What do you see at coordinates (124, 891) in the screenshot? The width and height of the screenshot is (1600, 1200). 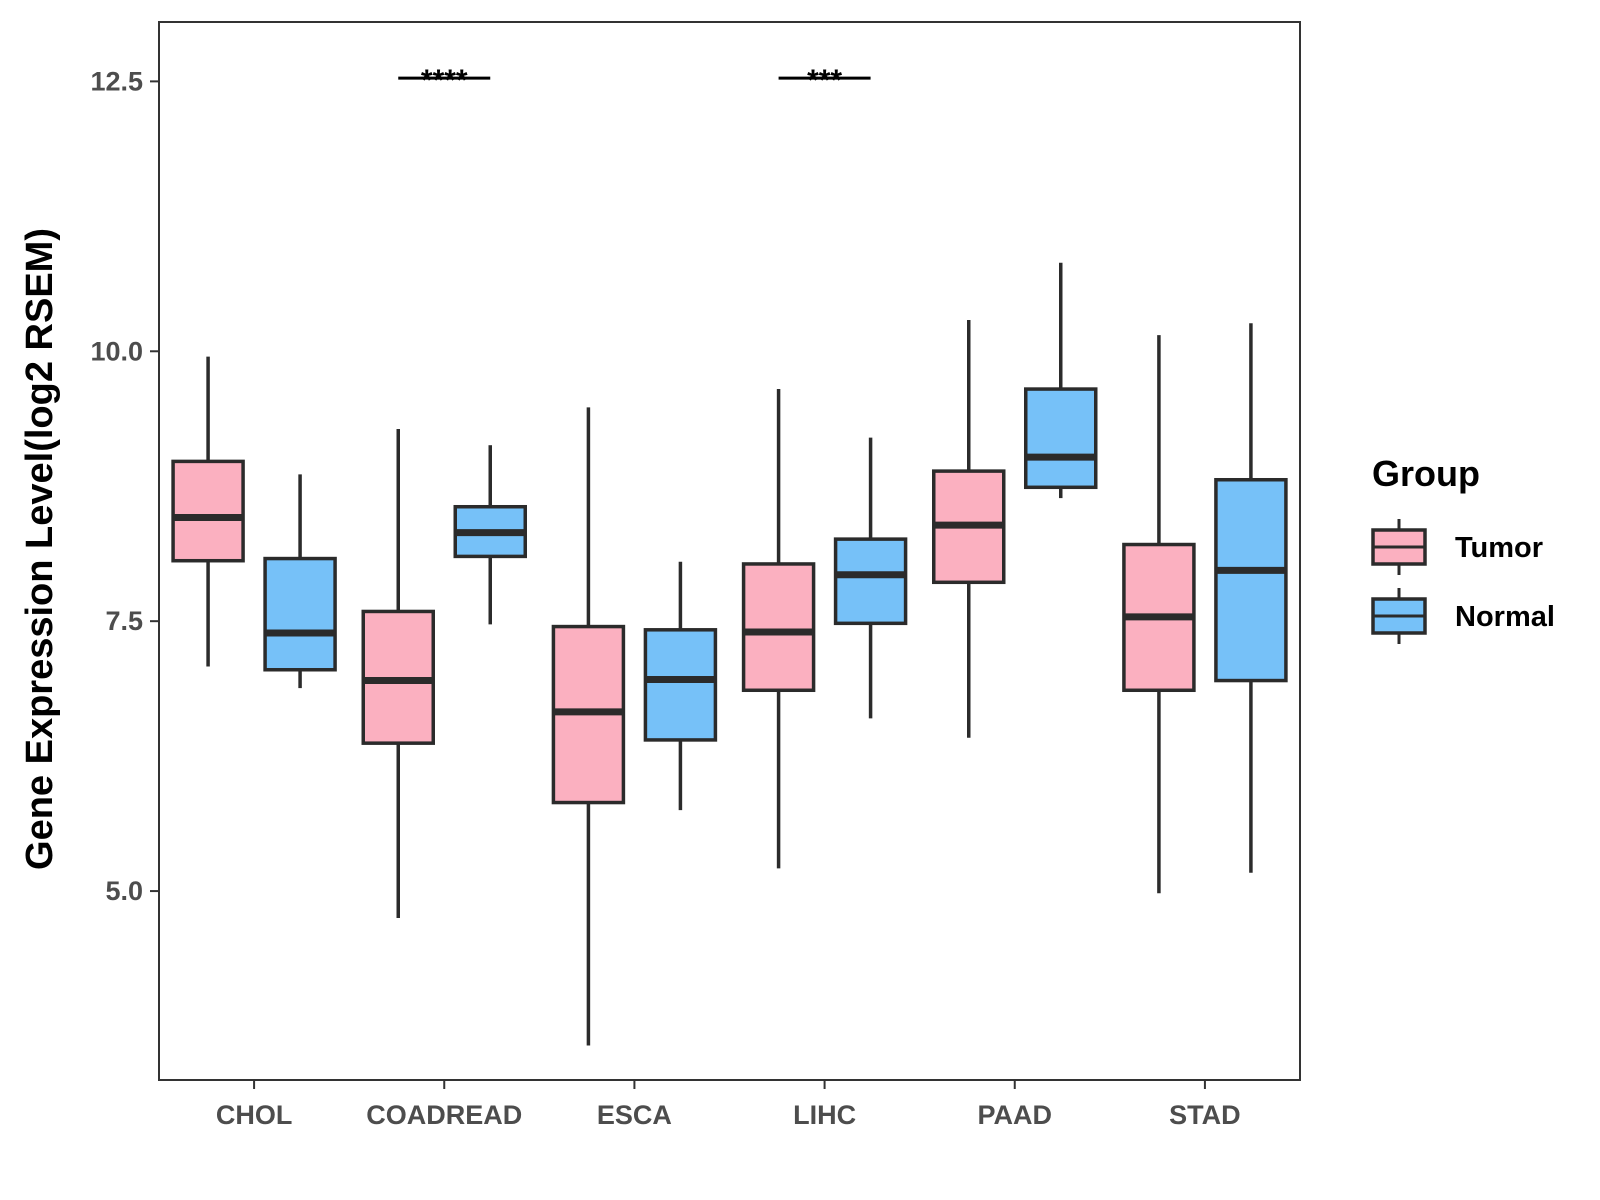 I see `y-tick-label: 5.0` at bounding box center [124, 891].